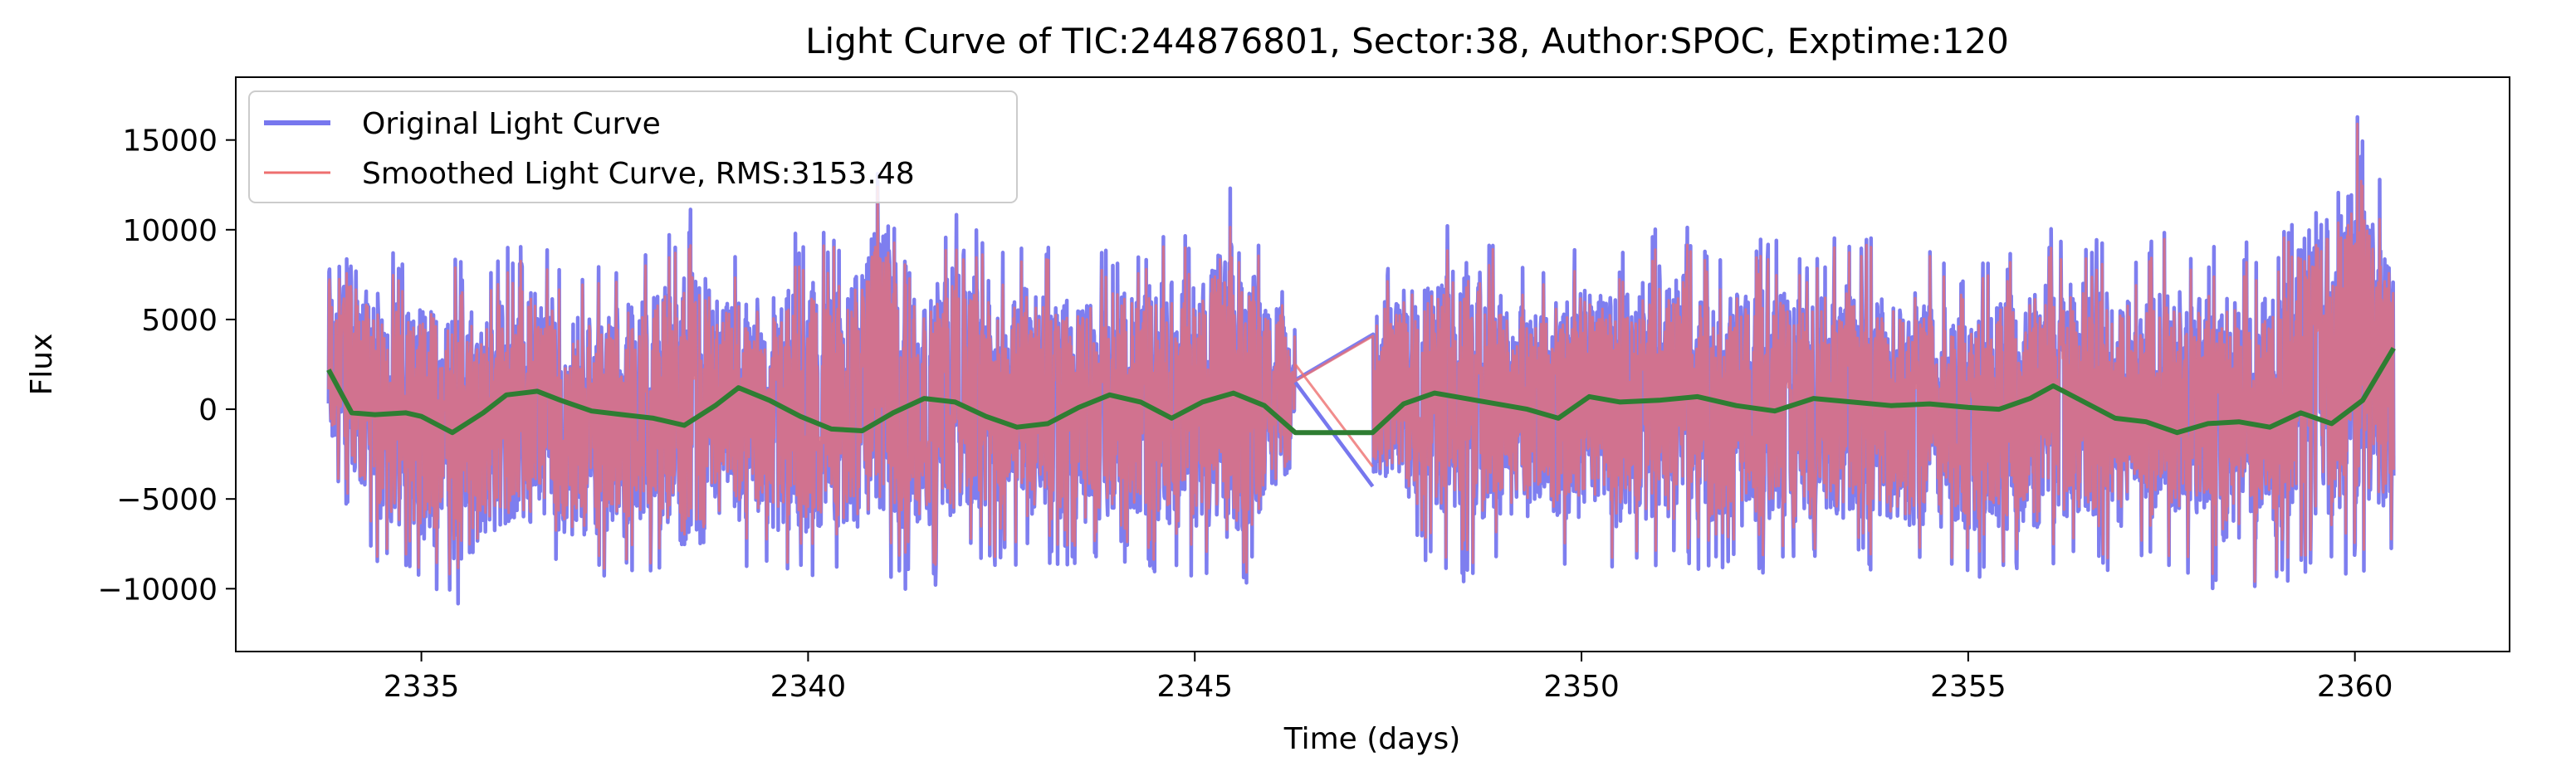 This screenshot has width=2576, height=781. What do you see at coordinates (511, 124) in the screenshot?
I see `legend-label-original: Original Light Curve` at bounding box center [511, 124].